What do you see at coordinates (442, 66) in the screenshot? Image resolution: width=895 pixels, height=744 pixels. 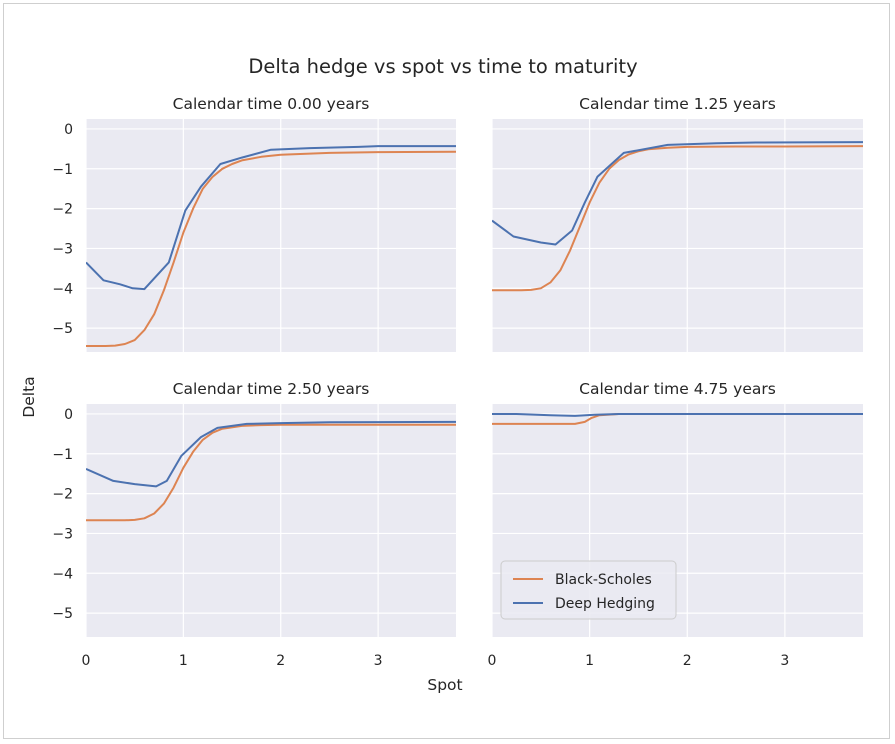 I see `chart-title: Delta hedge vs spot vs time to maturity` at bounding box center [442, 66].